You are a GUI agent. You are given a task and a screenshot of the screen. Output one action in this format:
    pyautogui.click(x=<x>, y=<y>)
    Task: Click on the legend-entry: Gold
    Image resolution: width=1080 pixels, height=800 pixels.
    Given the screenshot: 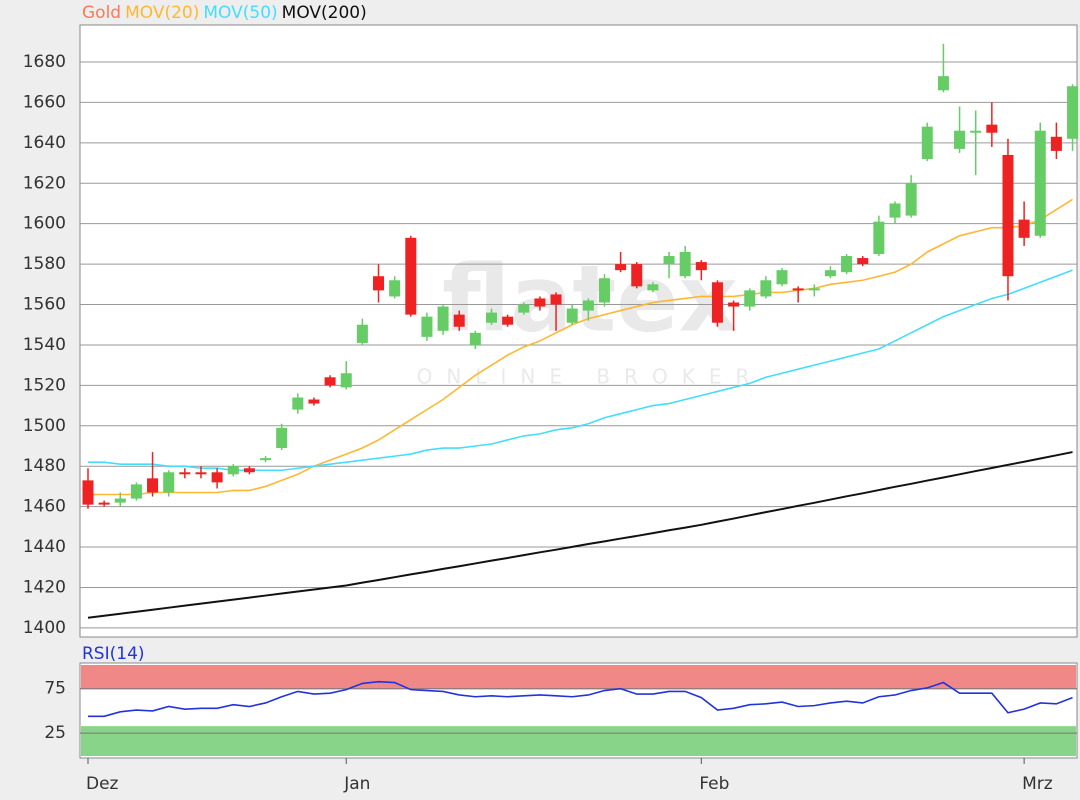 What is the action you would take?
    pyautogui.click(x=101, y=13)
    